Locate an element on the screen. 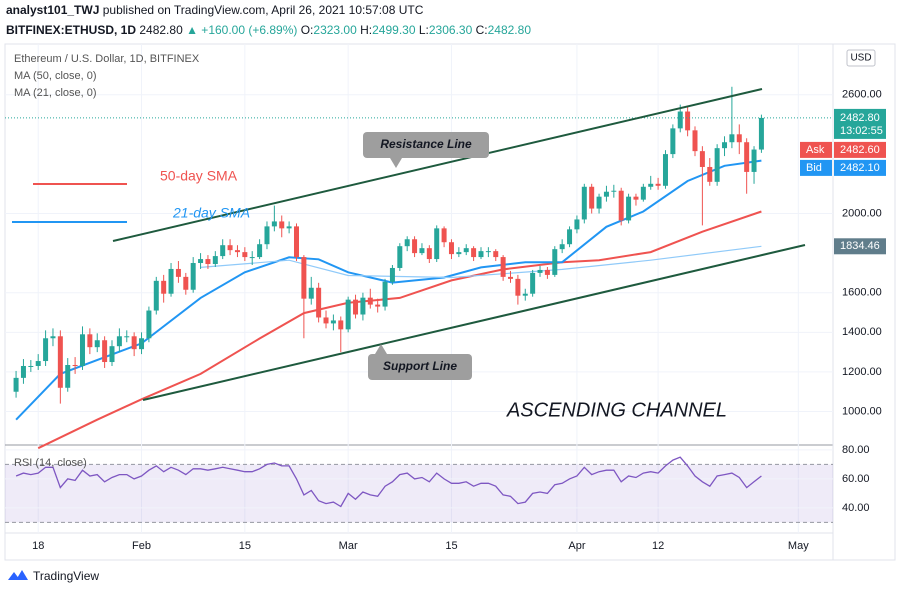 Image resolution: width=900 pixels, height=595 pixels. pointer is located at coordinates (381, 349).